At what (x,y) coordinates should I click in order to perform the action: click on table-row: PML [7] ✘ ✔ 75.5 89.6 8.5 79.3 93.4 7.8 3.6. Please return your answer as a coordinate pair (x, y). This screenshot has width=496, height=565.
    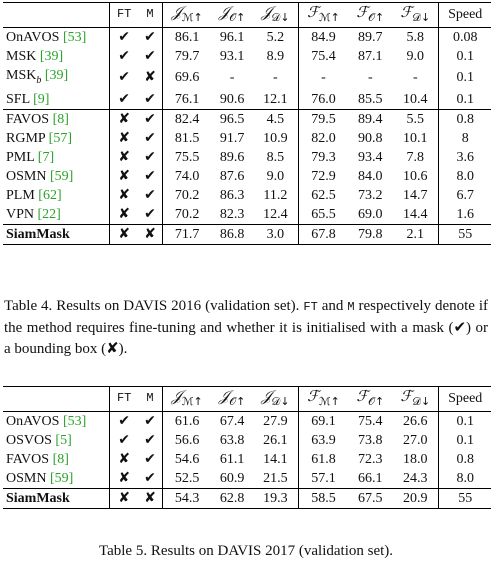
    Looking at the image, I should click on (247, 157).